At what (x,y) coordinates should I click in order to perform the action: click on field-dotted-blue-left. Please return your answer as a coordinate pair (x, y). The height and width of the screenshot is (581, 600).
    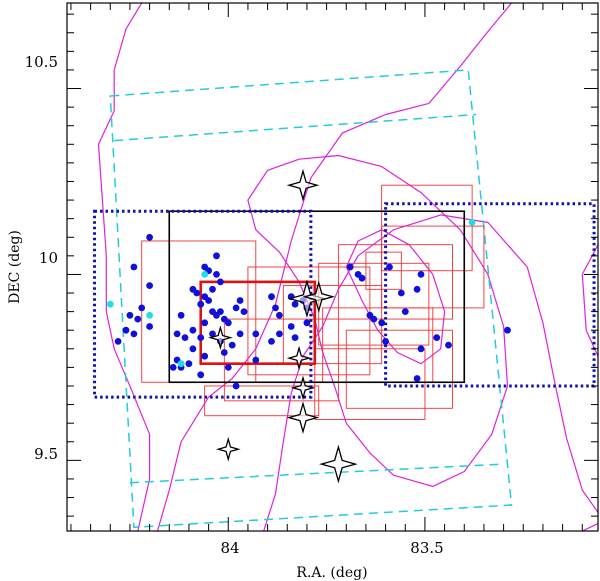
    Looking at the image, I should click on (203, 304).